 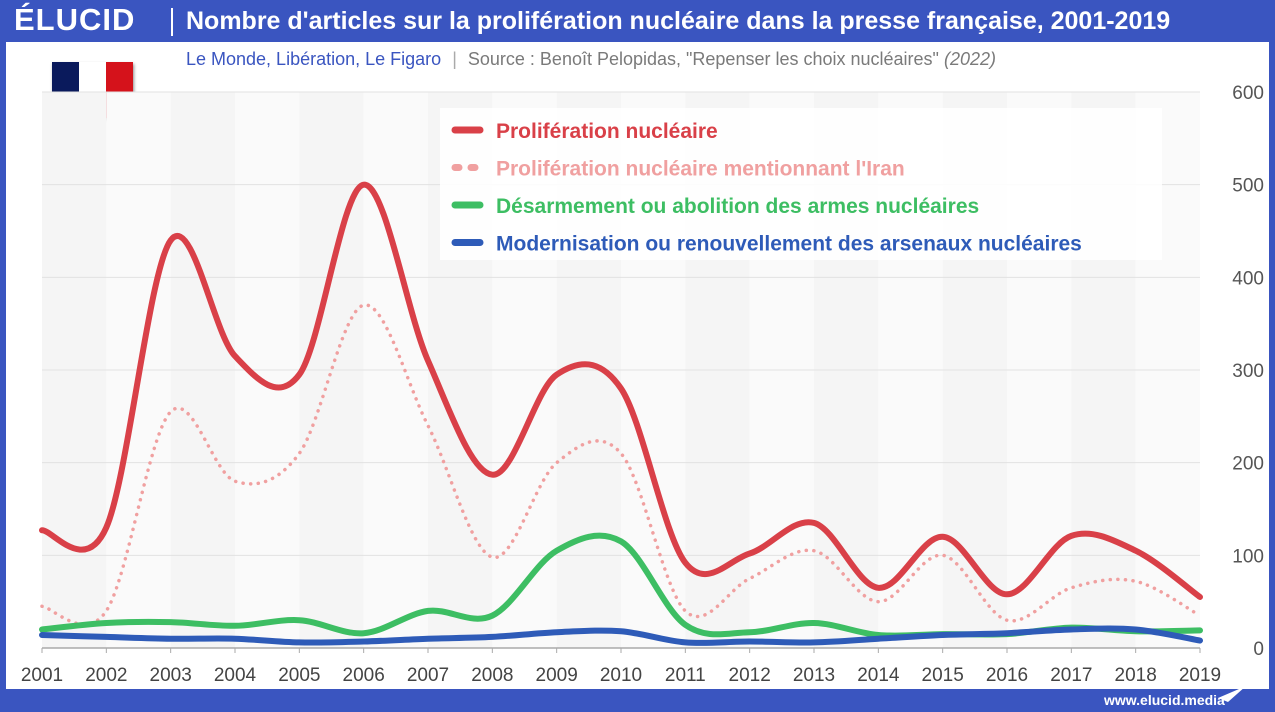 I want to click on y-tick-label: 200, so click(x=1248, y=464).